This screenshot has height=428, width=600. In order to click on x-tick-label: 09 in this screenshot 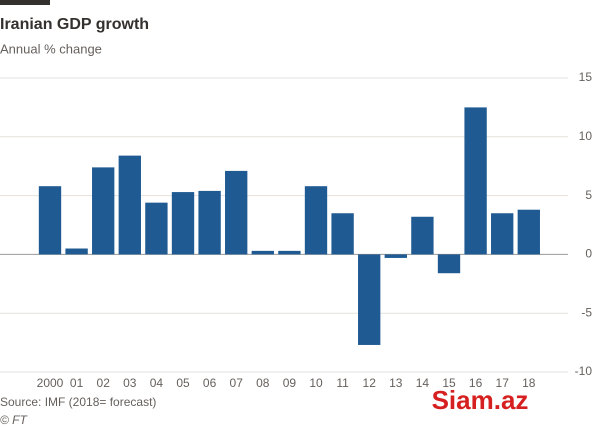, I will do `click(290, 383)`.